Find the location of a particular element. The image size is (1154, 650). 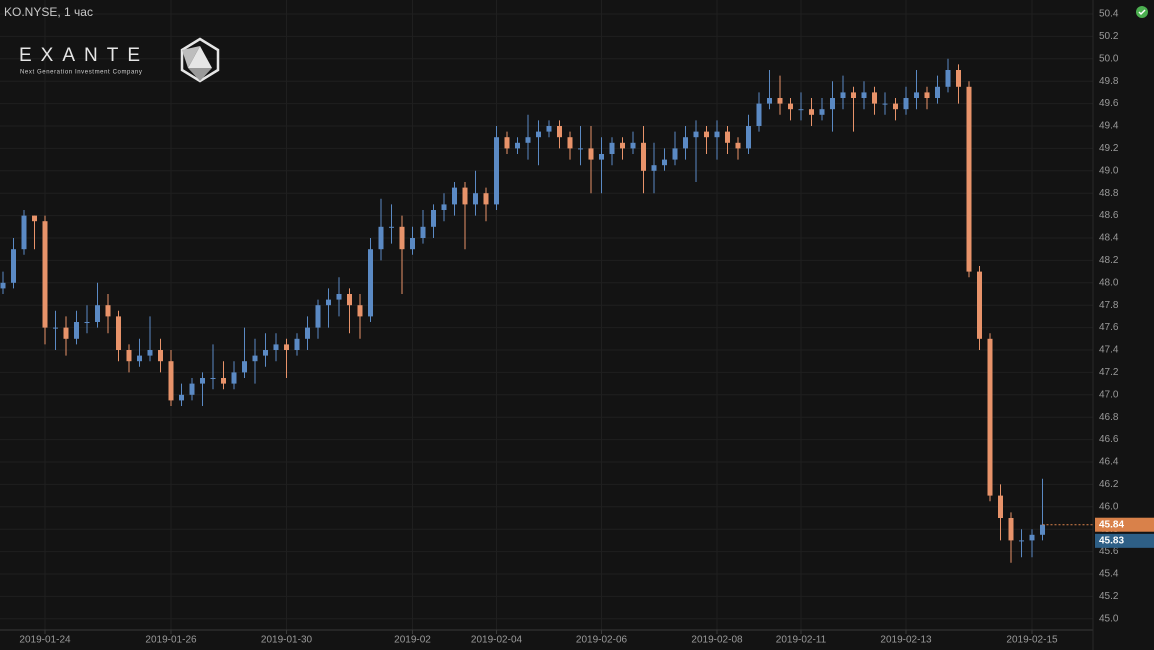

y-tick-label: 45.2 is located at coordinates (1109, 596).